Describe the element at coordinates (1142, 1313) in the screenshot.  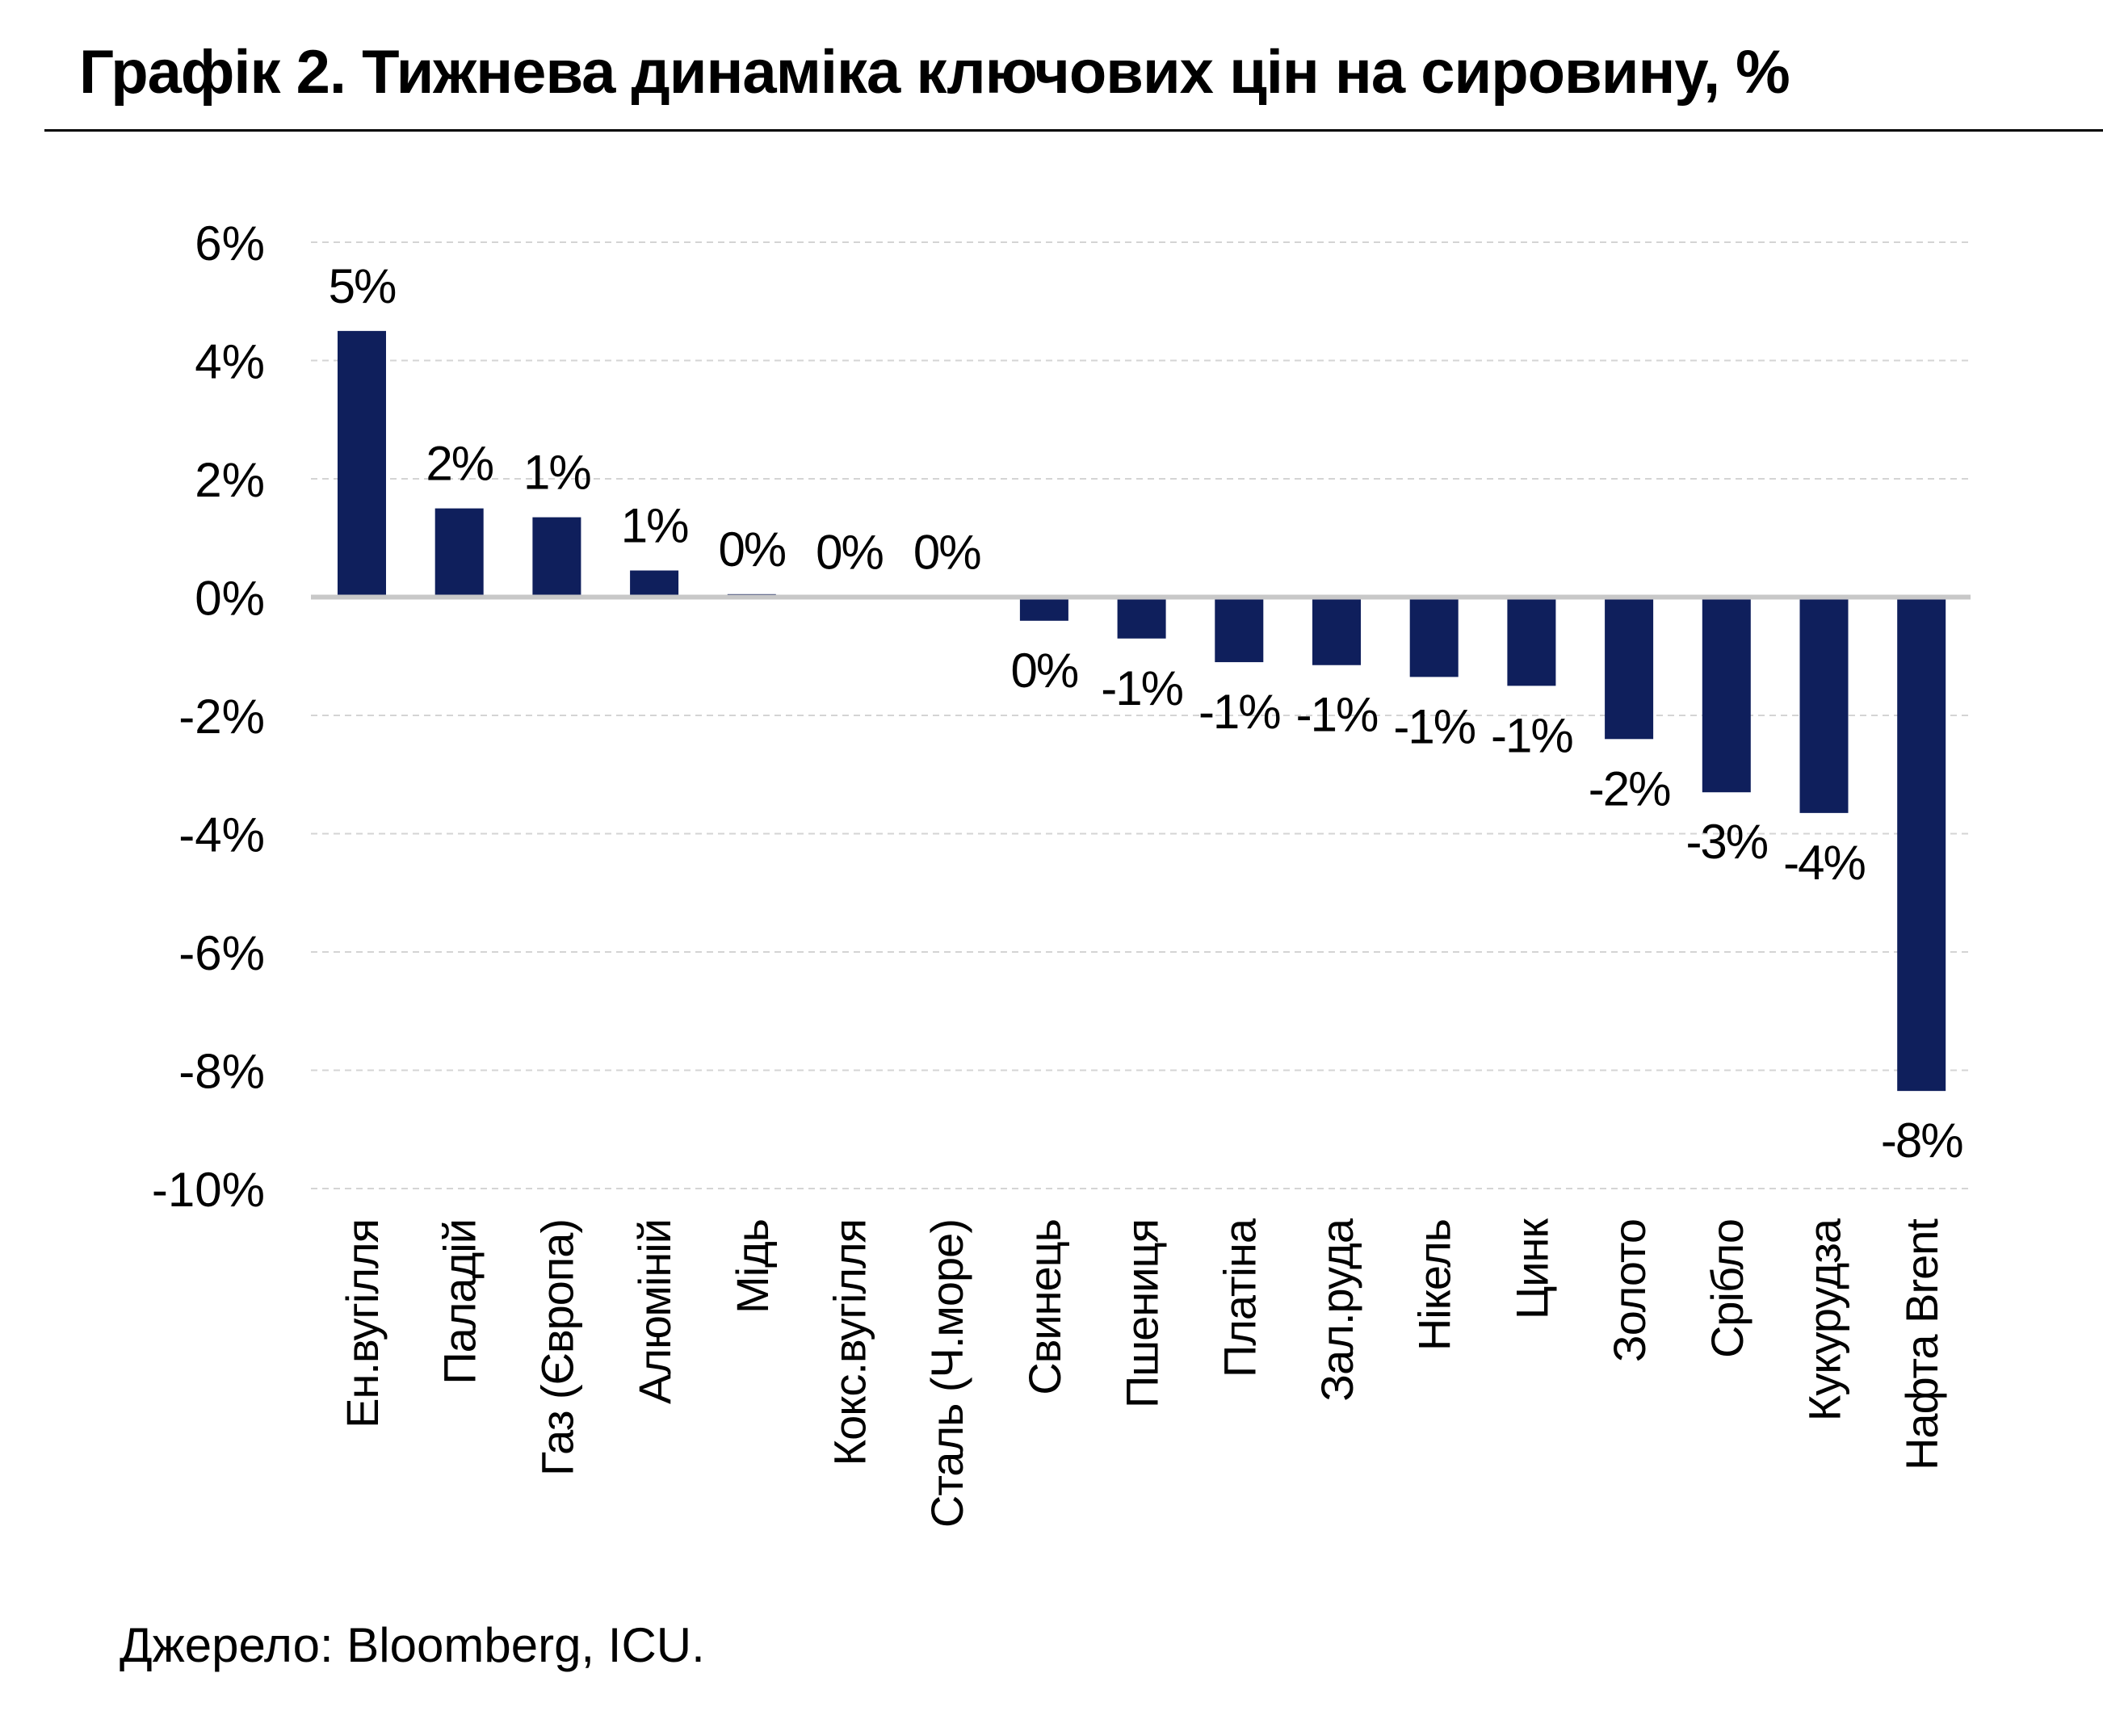
I see `x-tick-label: Пшениця` at that location.